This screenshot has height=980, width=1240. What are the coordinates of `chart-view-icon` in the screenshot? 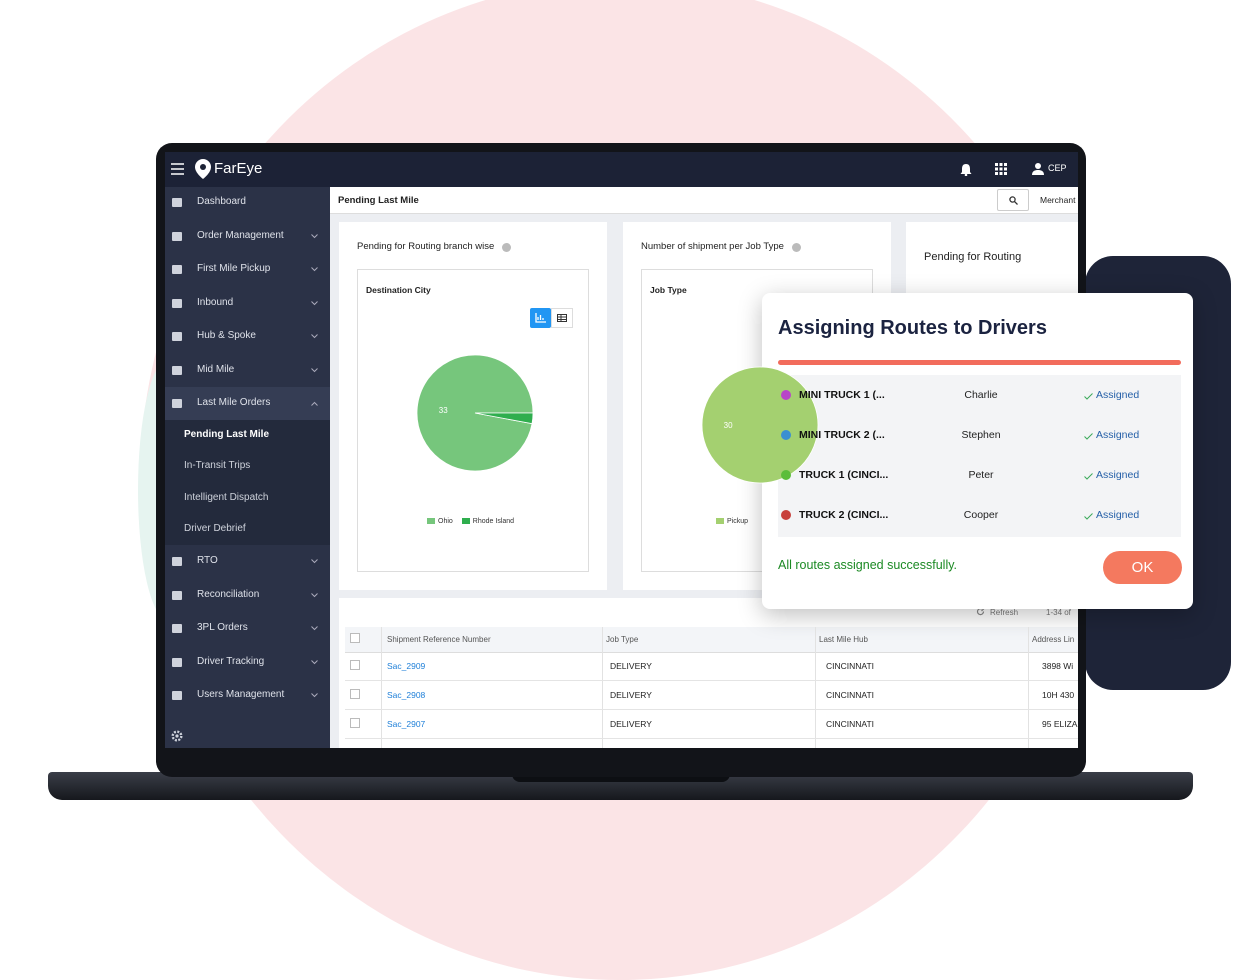 It's located at (540, 318).